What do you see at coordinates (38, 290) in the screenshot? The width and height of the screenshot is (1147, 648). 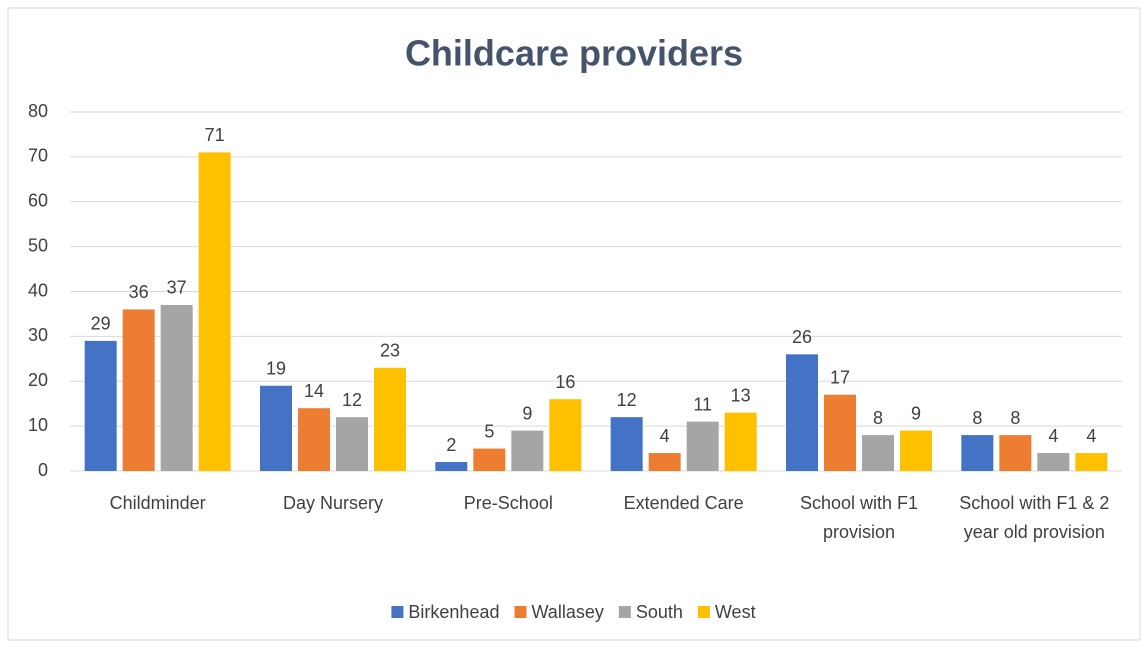 I see `y-tick-label: 40` at bounding box center [38, 290].